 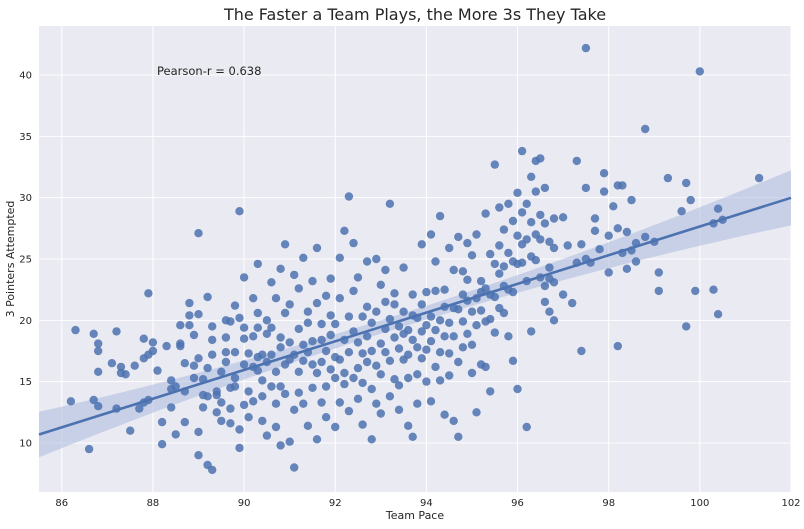 I want to click on y-tick-label: 25, so click(x=25, y=260).